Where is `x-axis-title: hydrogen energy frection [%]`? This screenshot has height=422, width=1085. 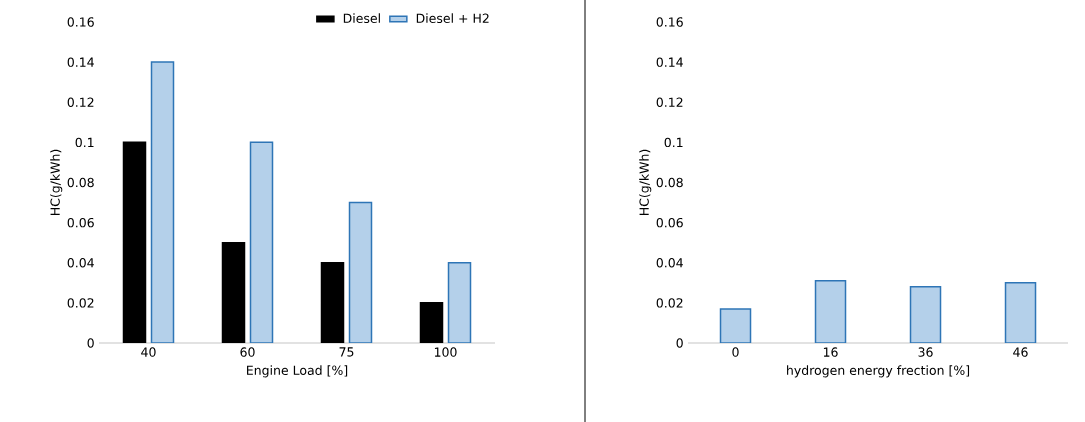 x-axis-title: hydrogen energy frection [%] is located at coordinates (878, 371).